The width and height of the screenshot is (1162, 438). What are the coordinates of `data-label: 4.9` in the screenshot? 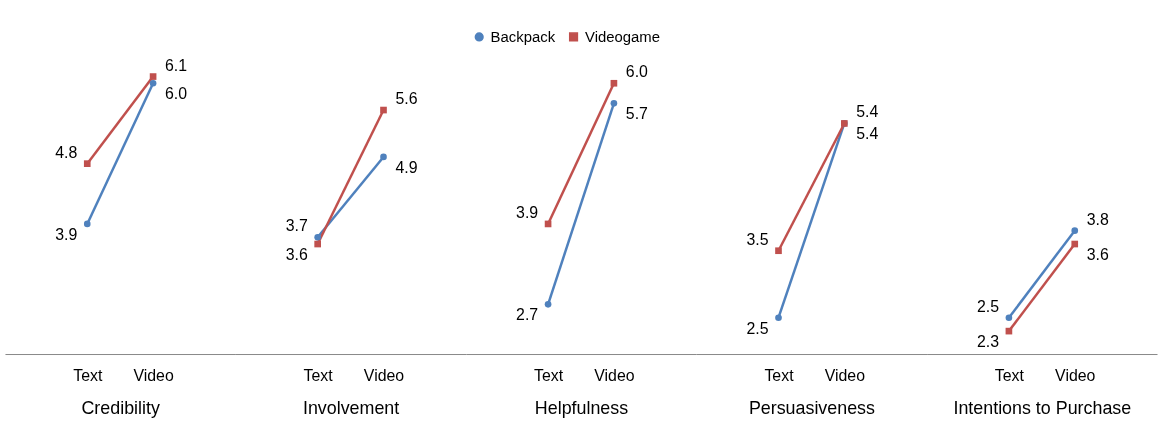 It's located at (406, 167).